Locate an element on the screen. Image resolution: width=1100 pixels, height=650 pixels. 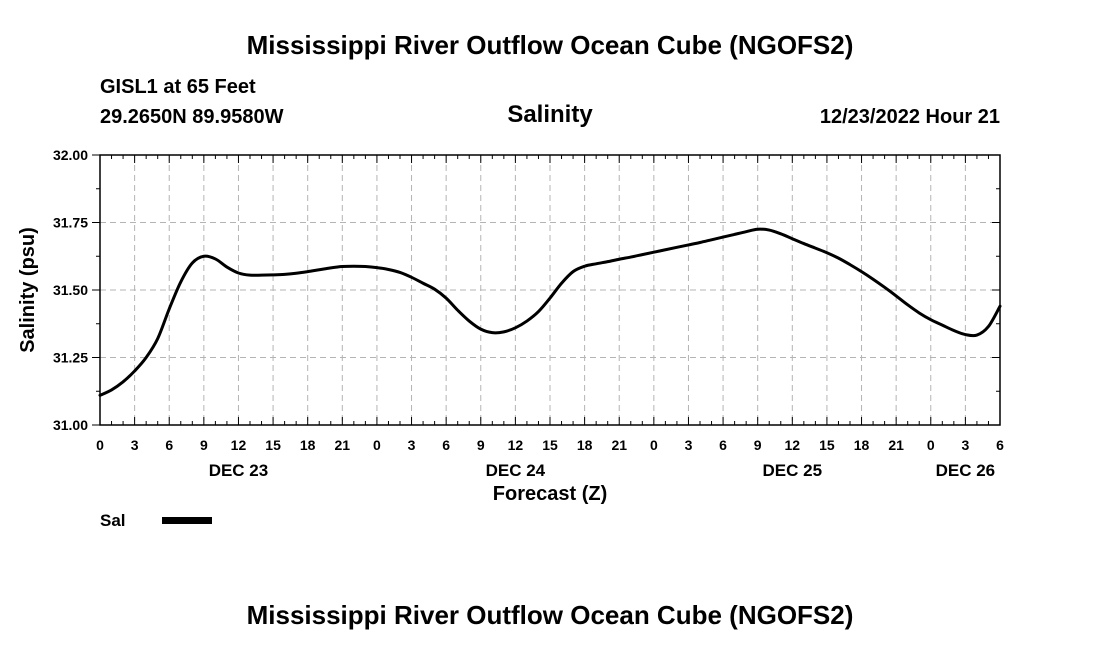
forecast-timestamp: 12/23/2022 Hour 21 is located at coordinates (909, 117).